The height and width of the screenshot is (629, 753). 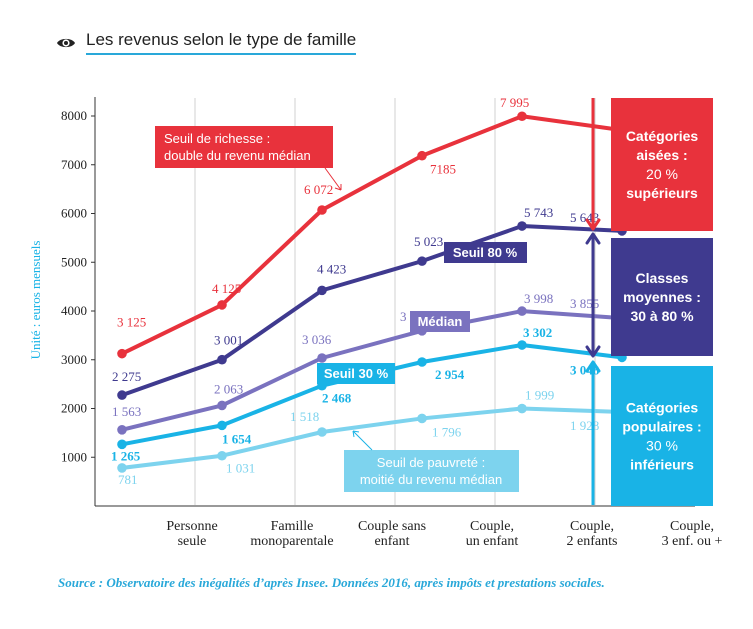 I want to click on callout-text-pauvre: moitié du revenu médian, so click(x=431, y=479).